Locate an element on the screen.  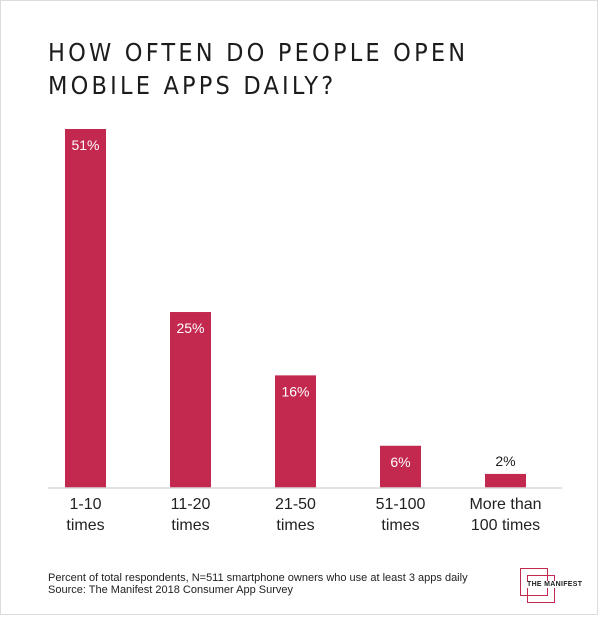
data-label-0: 51% is located at coordinates (85, 145).